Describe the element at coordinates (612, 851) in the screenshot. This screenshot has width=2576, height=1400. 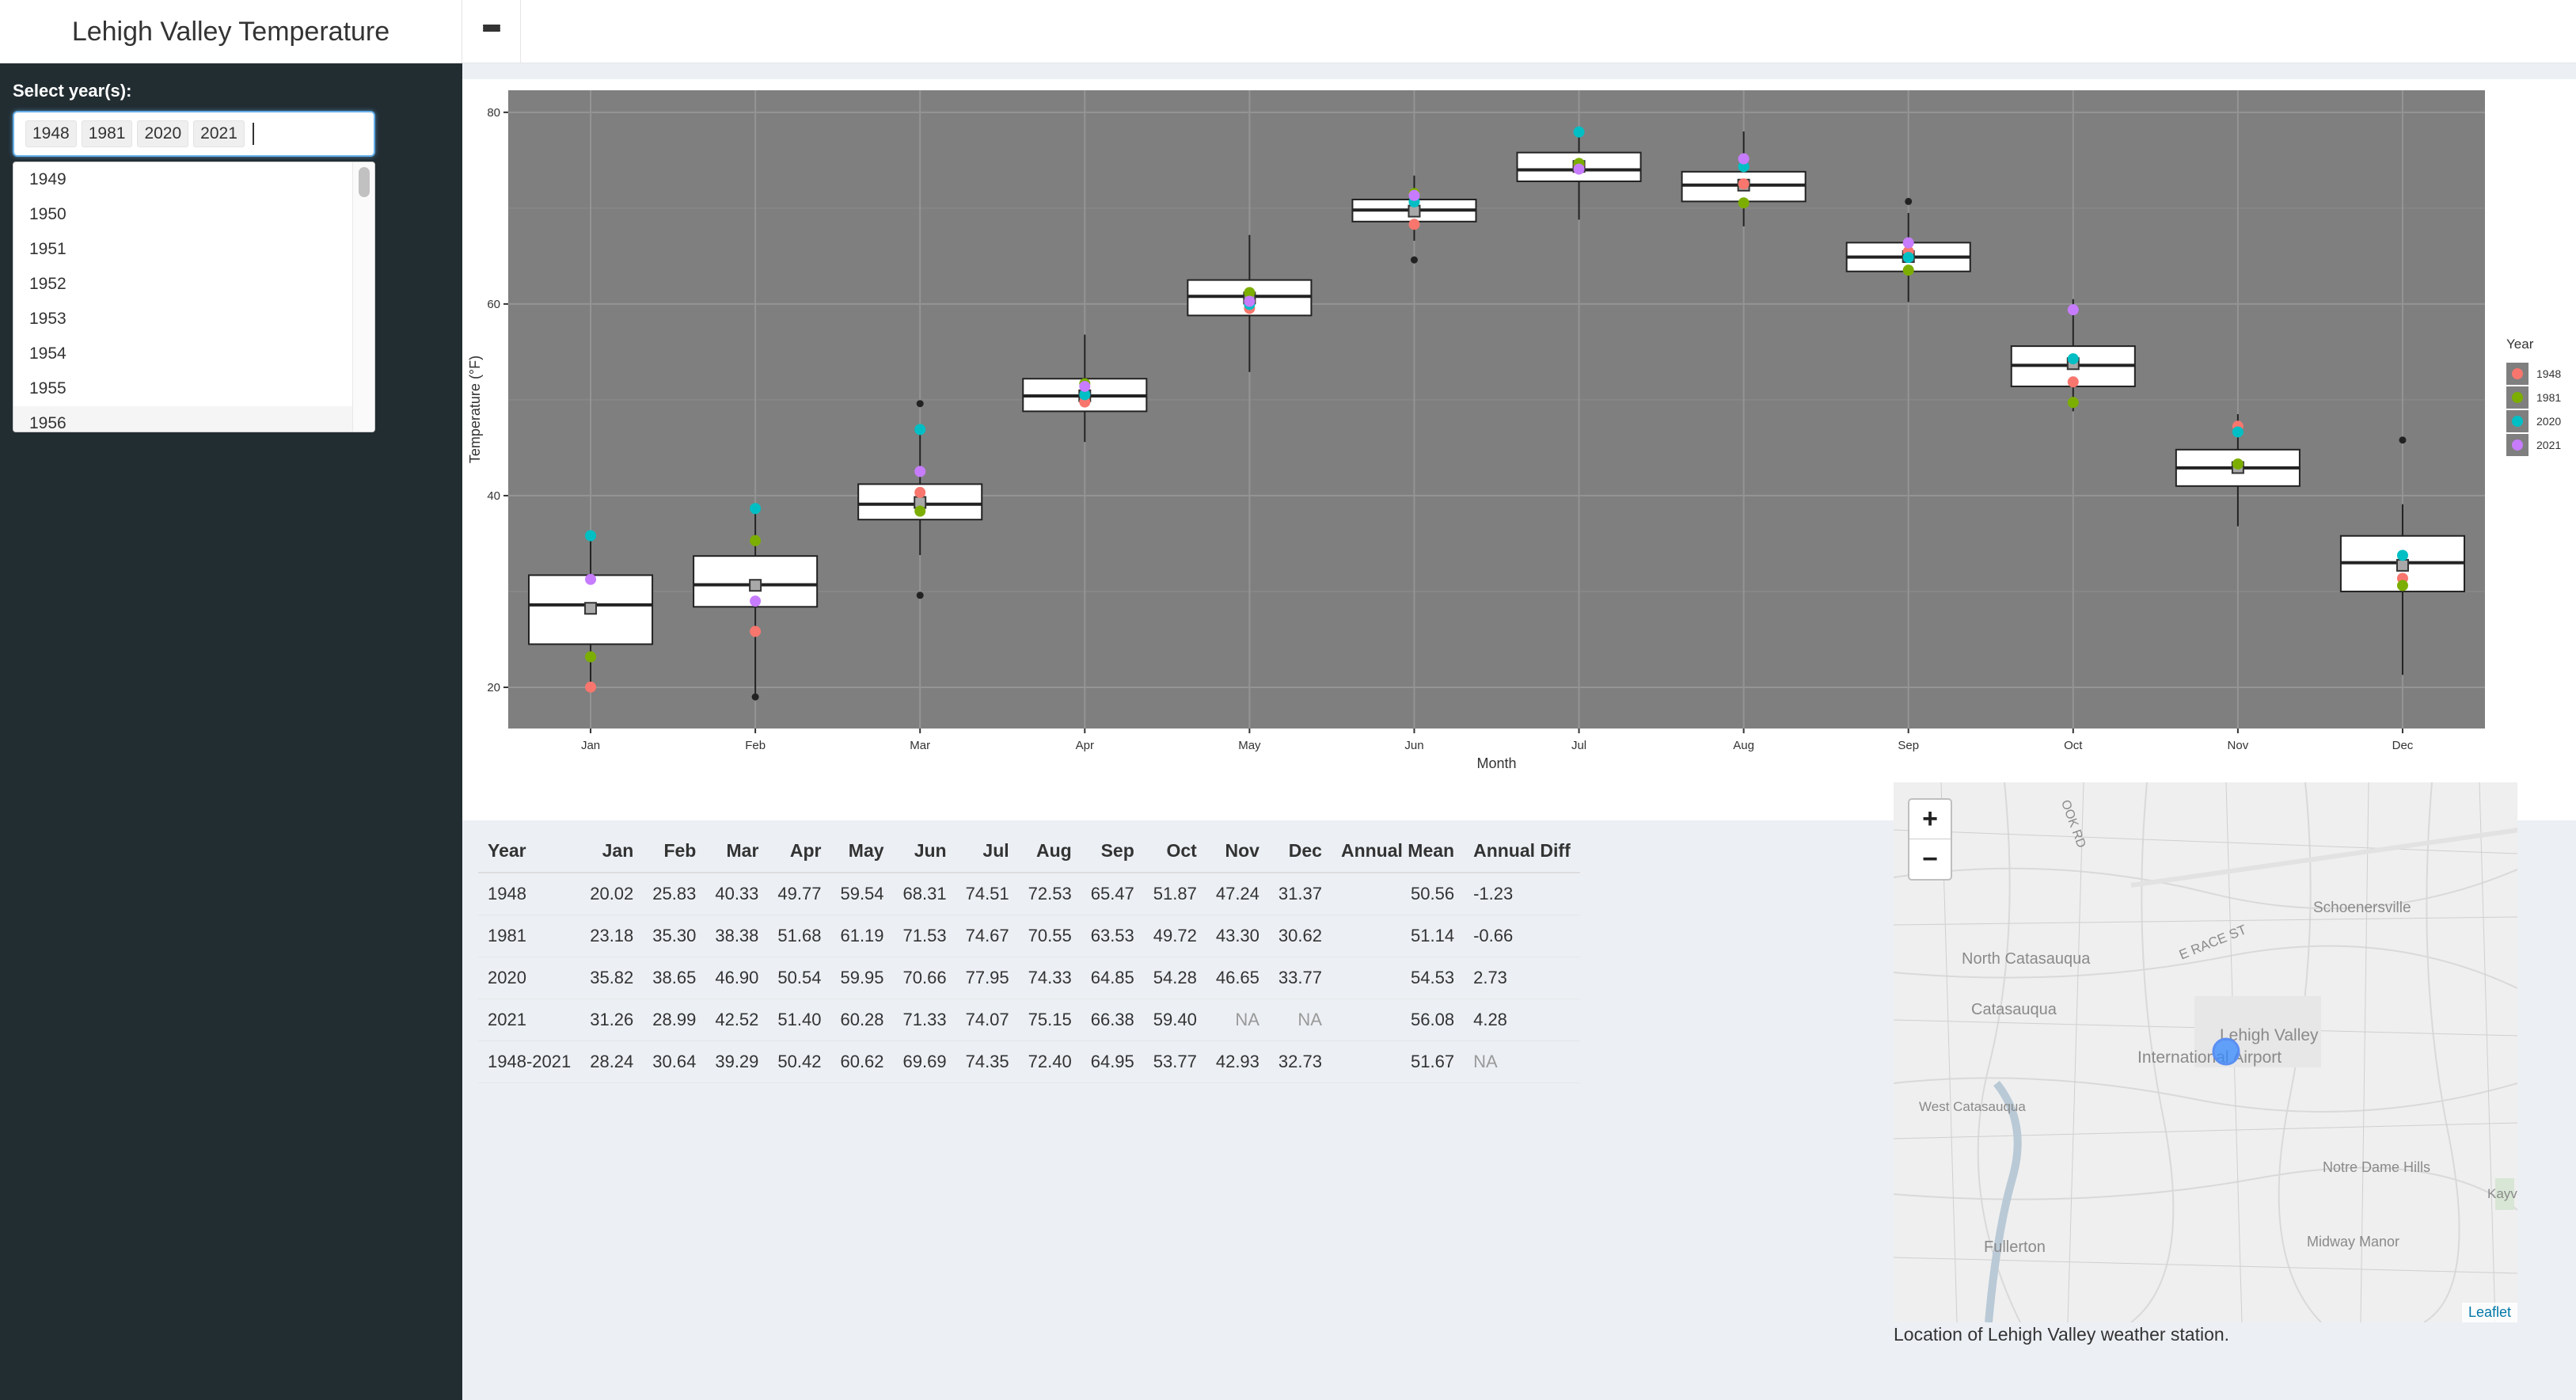
I see `column-header: Jan` at that location.